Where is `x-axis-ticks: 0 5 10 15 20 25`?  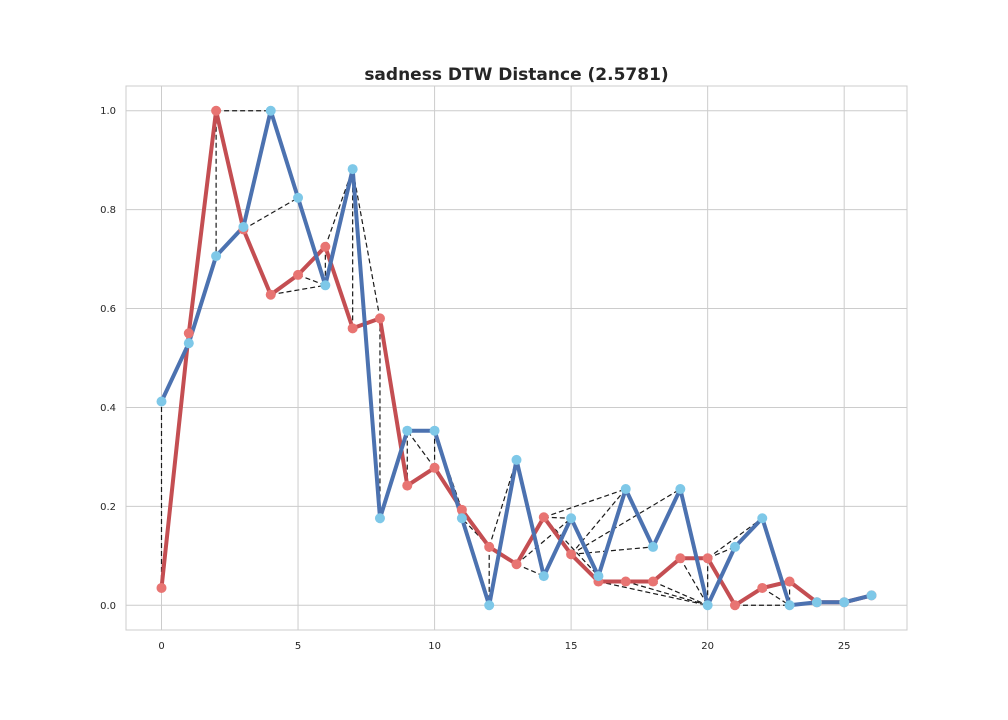 x-axis-ticks: 0 5 10 15 20 25 is located at coordinates (504, 646).